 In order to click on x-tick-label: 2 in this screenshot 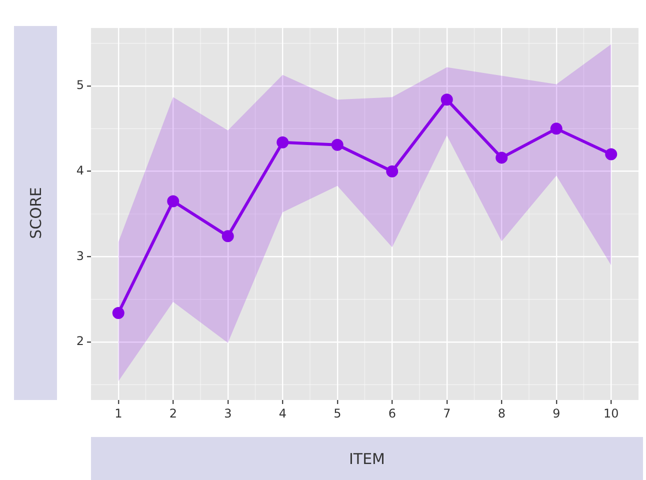, I will do `click(173, 413)`.